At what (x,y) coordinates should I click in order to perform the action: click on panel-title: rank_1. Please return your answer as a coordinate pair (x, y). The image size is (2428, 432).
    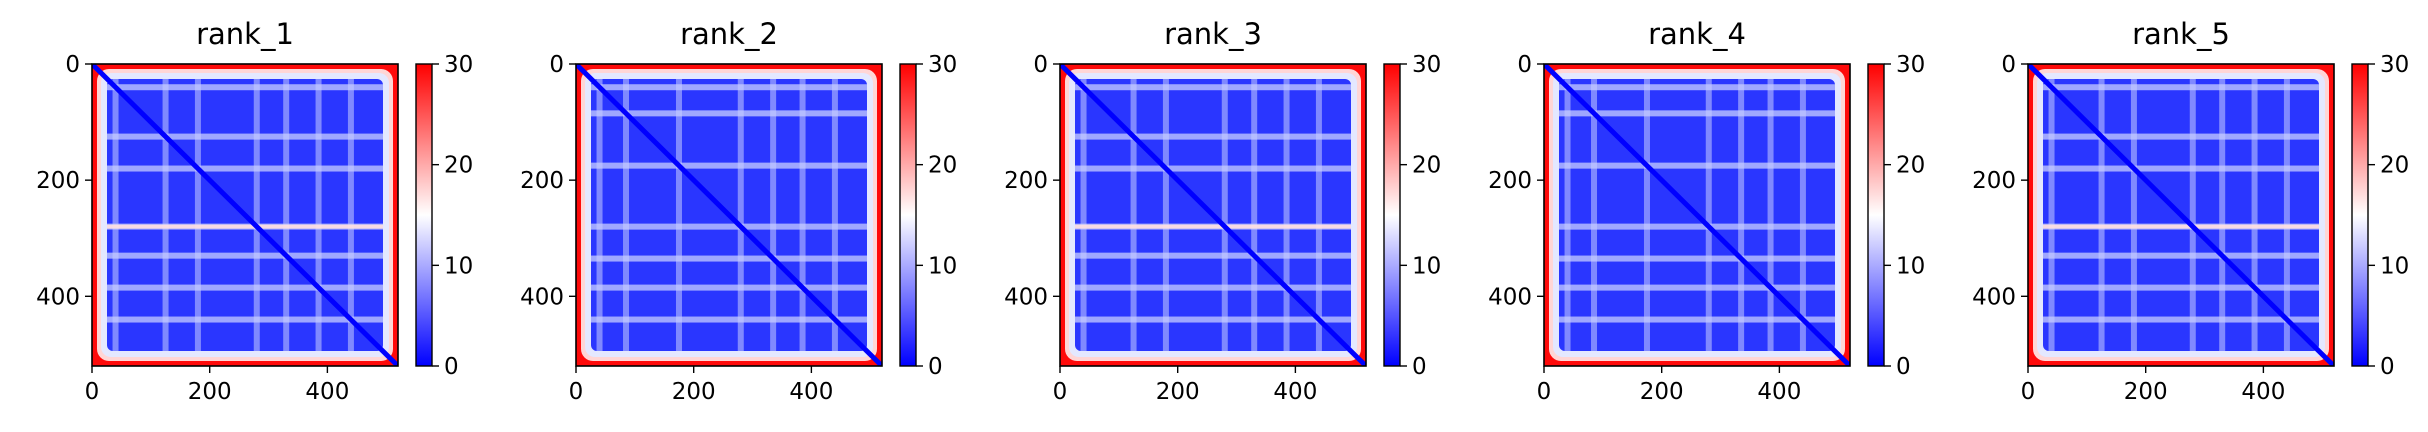
    Looking at the image, I should click on (245, 34).